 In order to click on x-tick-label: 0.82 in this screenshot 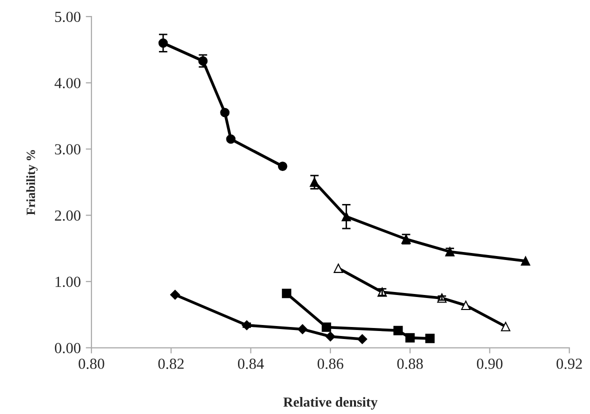, I will do `click(171, 363)`.